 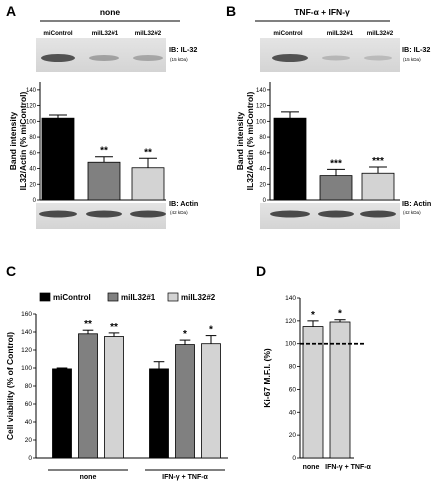 I want to click on panel-B-lane-3: miIL32#2, so click(x=380, y=33).